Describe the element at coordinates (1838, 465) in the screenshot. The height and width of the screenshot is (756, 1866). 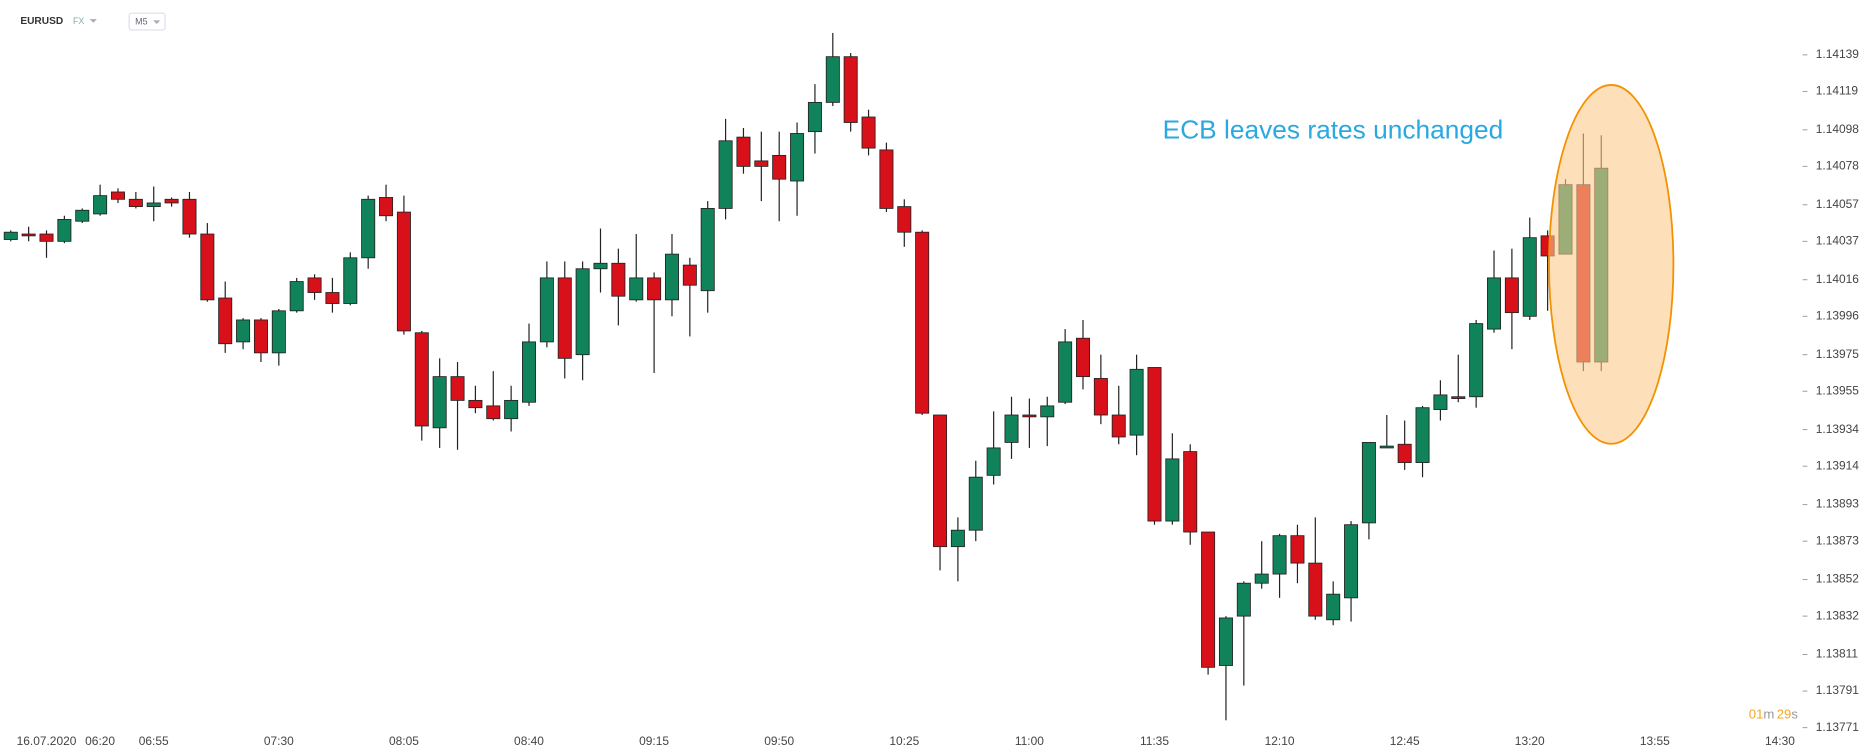
I see `y-tick-label: 1.13914` at that location.